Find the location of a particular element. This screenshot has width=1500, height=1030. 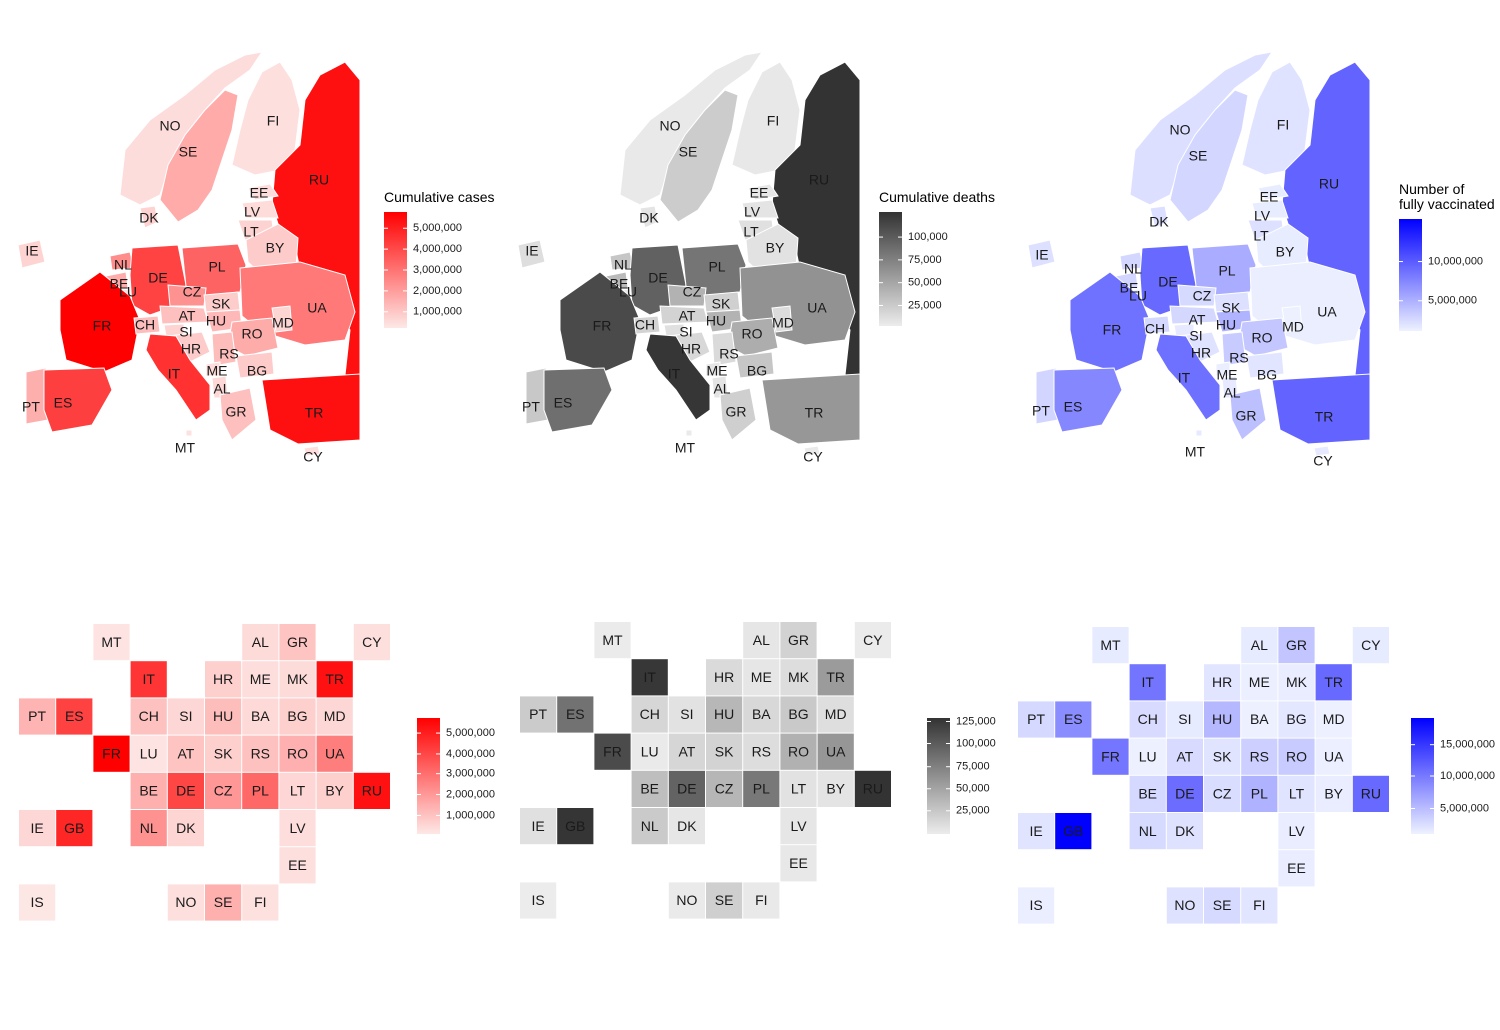

tile-label-lt: LT is located at coordinates (298, 791).